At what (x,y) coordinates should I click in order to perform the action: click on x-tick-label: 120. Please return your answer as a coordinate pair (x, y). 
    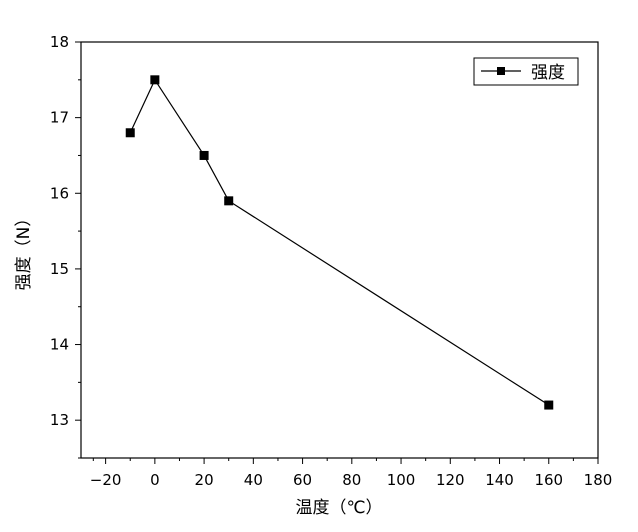
    Looking at the image, I should click on (450, 480).